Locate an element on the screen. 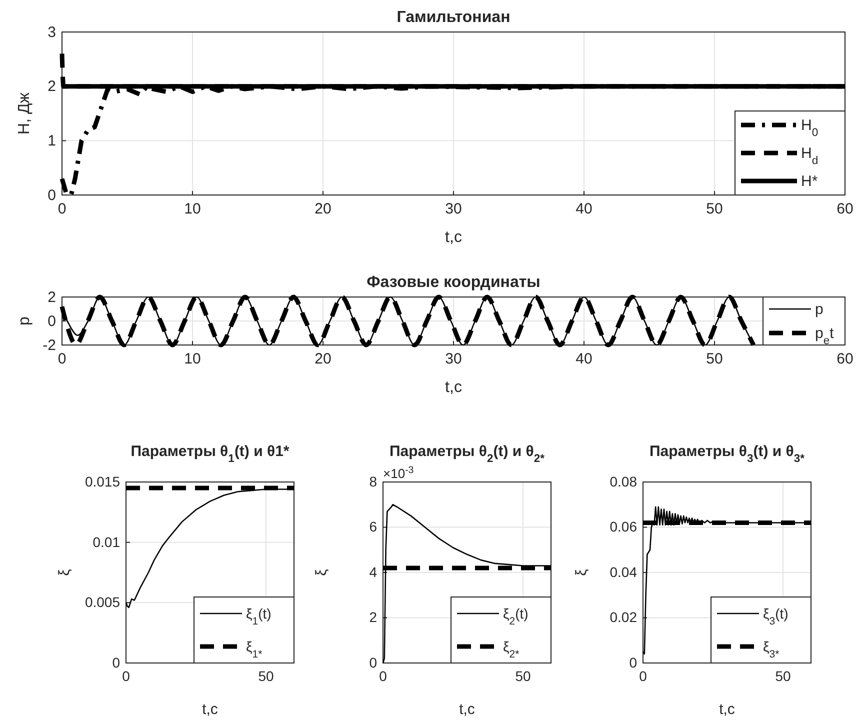 The image size is (856, 725). legend-label: ξ$_{3*}$ is located at coordinates (771, 649).